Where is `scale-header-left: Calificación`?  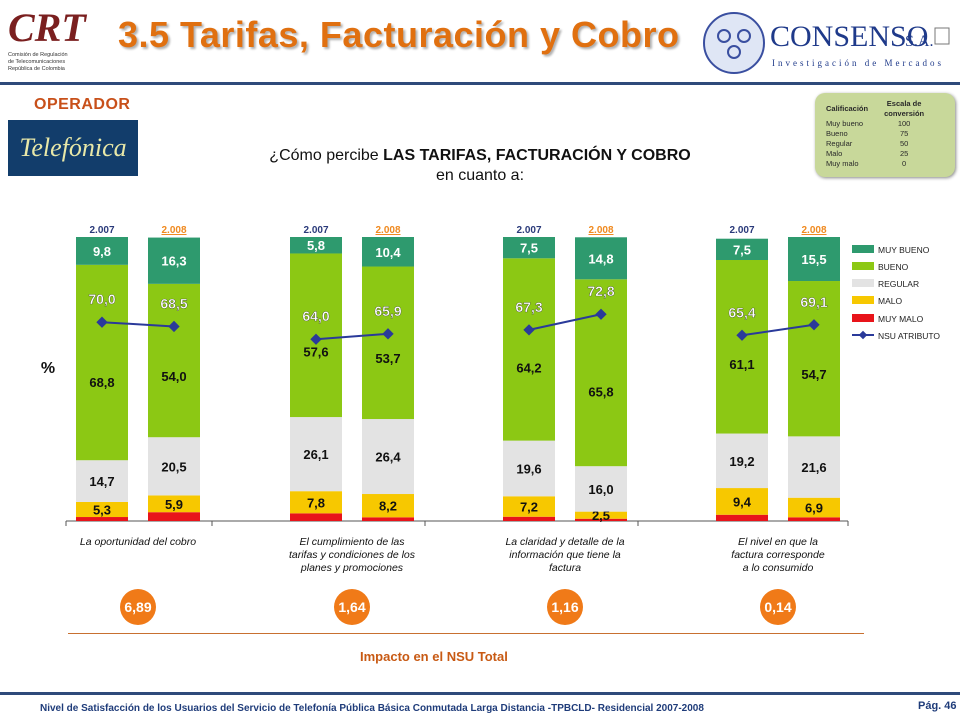 scale-header-left: Calificación is located at coordinates (847, 108).